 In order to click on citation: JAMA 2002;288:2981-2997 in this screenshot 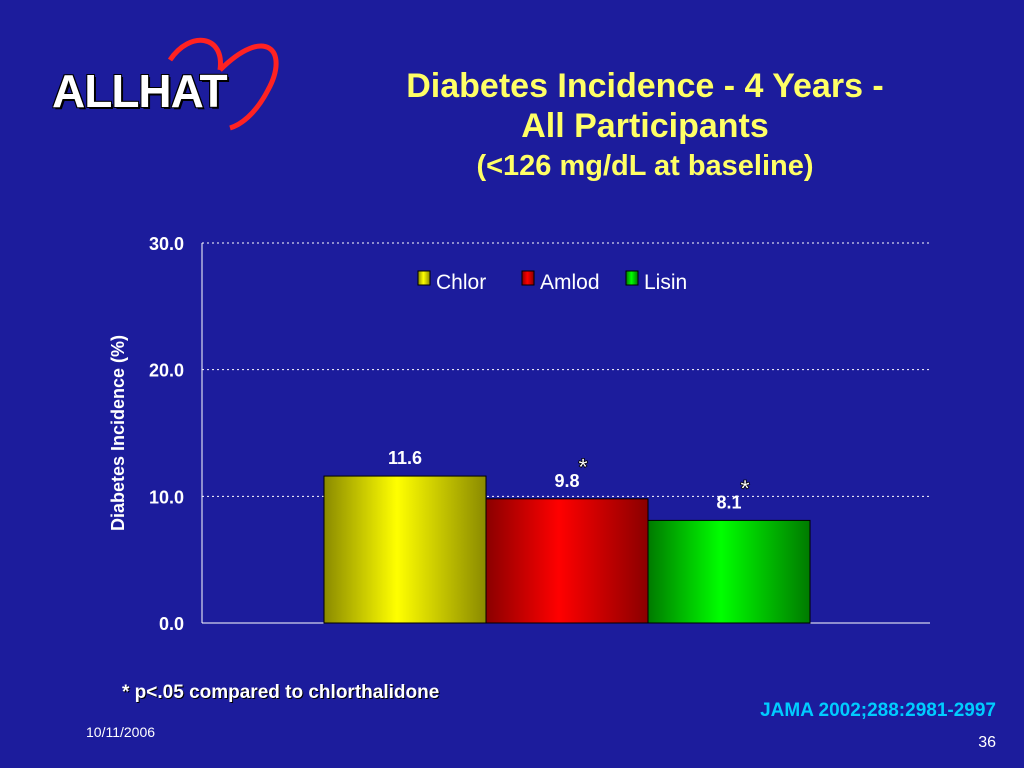, I will do `click(878, 710)`.